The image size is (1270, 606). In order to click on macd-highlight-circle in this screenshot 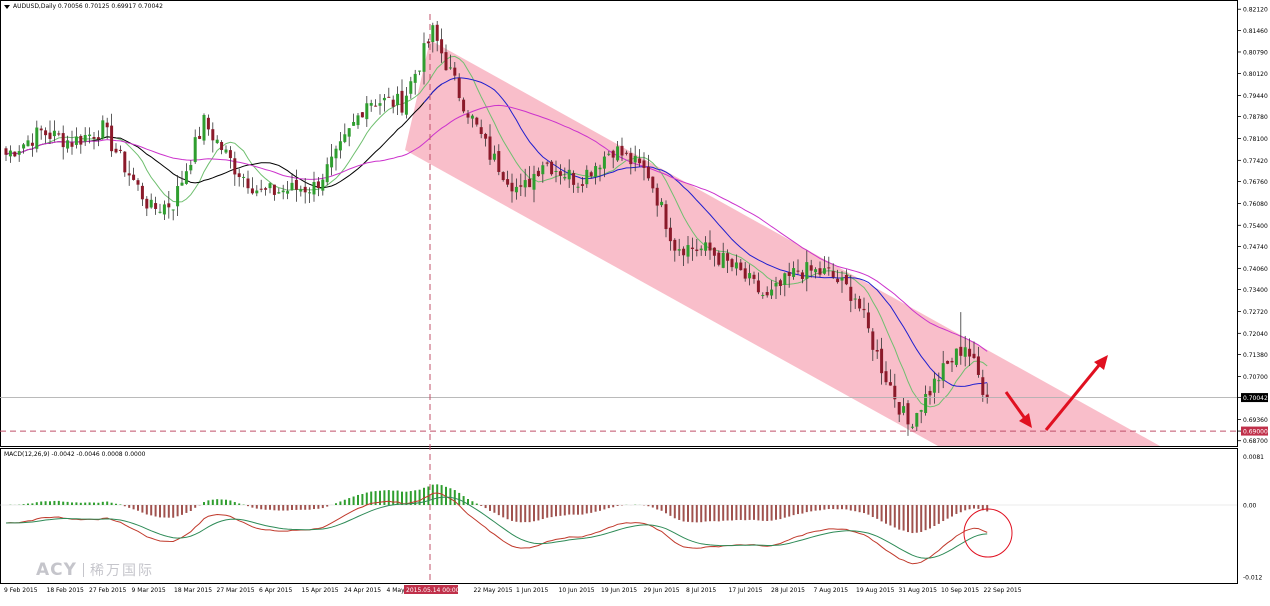, I will do `click(988, 533)`.